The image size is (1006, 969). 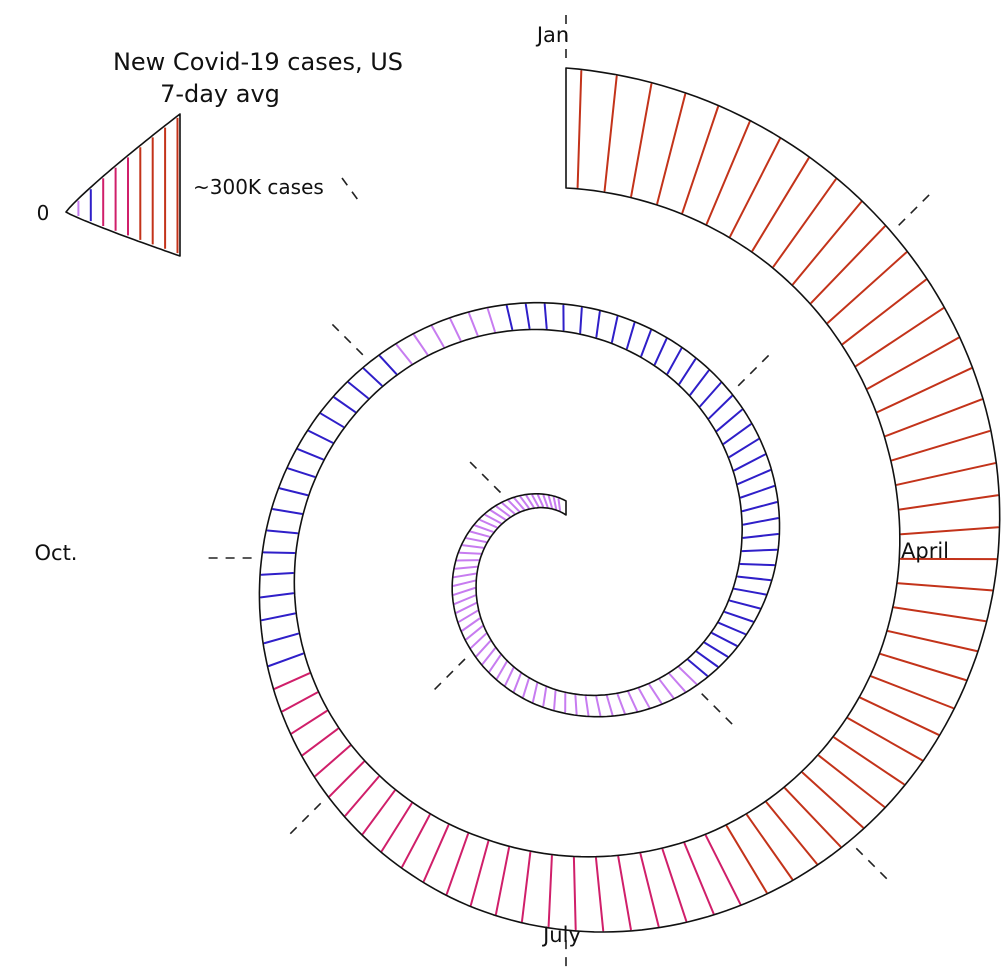 What do you see at coordinates (56, 553) in the screenshot?
I see `month-label-oct: Oct.` at bounding box center [56, 553].